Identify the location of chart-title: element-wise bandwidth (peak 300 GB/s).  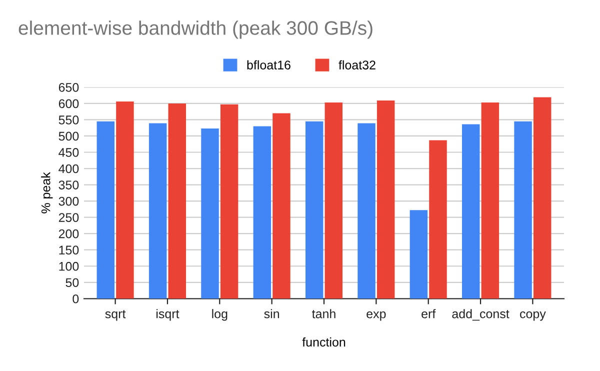
(195, 29).